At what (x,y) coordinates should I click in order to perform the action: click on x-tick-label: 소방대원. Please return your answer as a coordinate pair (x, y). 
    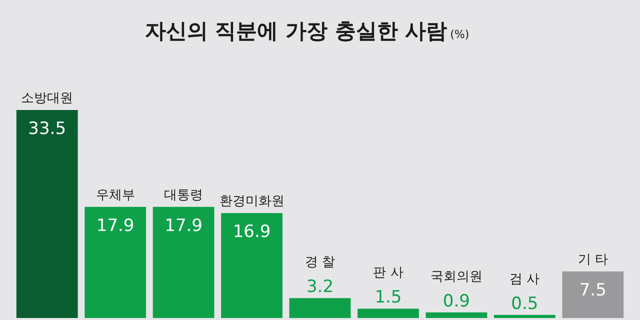
    Looking at the image, I should click on (47, 98).